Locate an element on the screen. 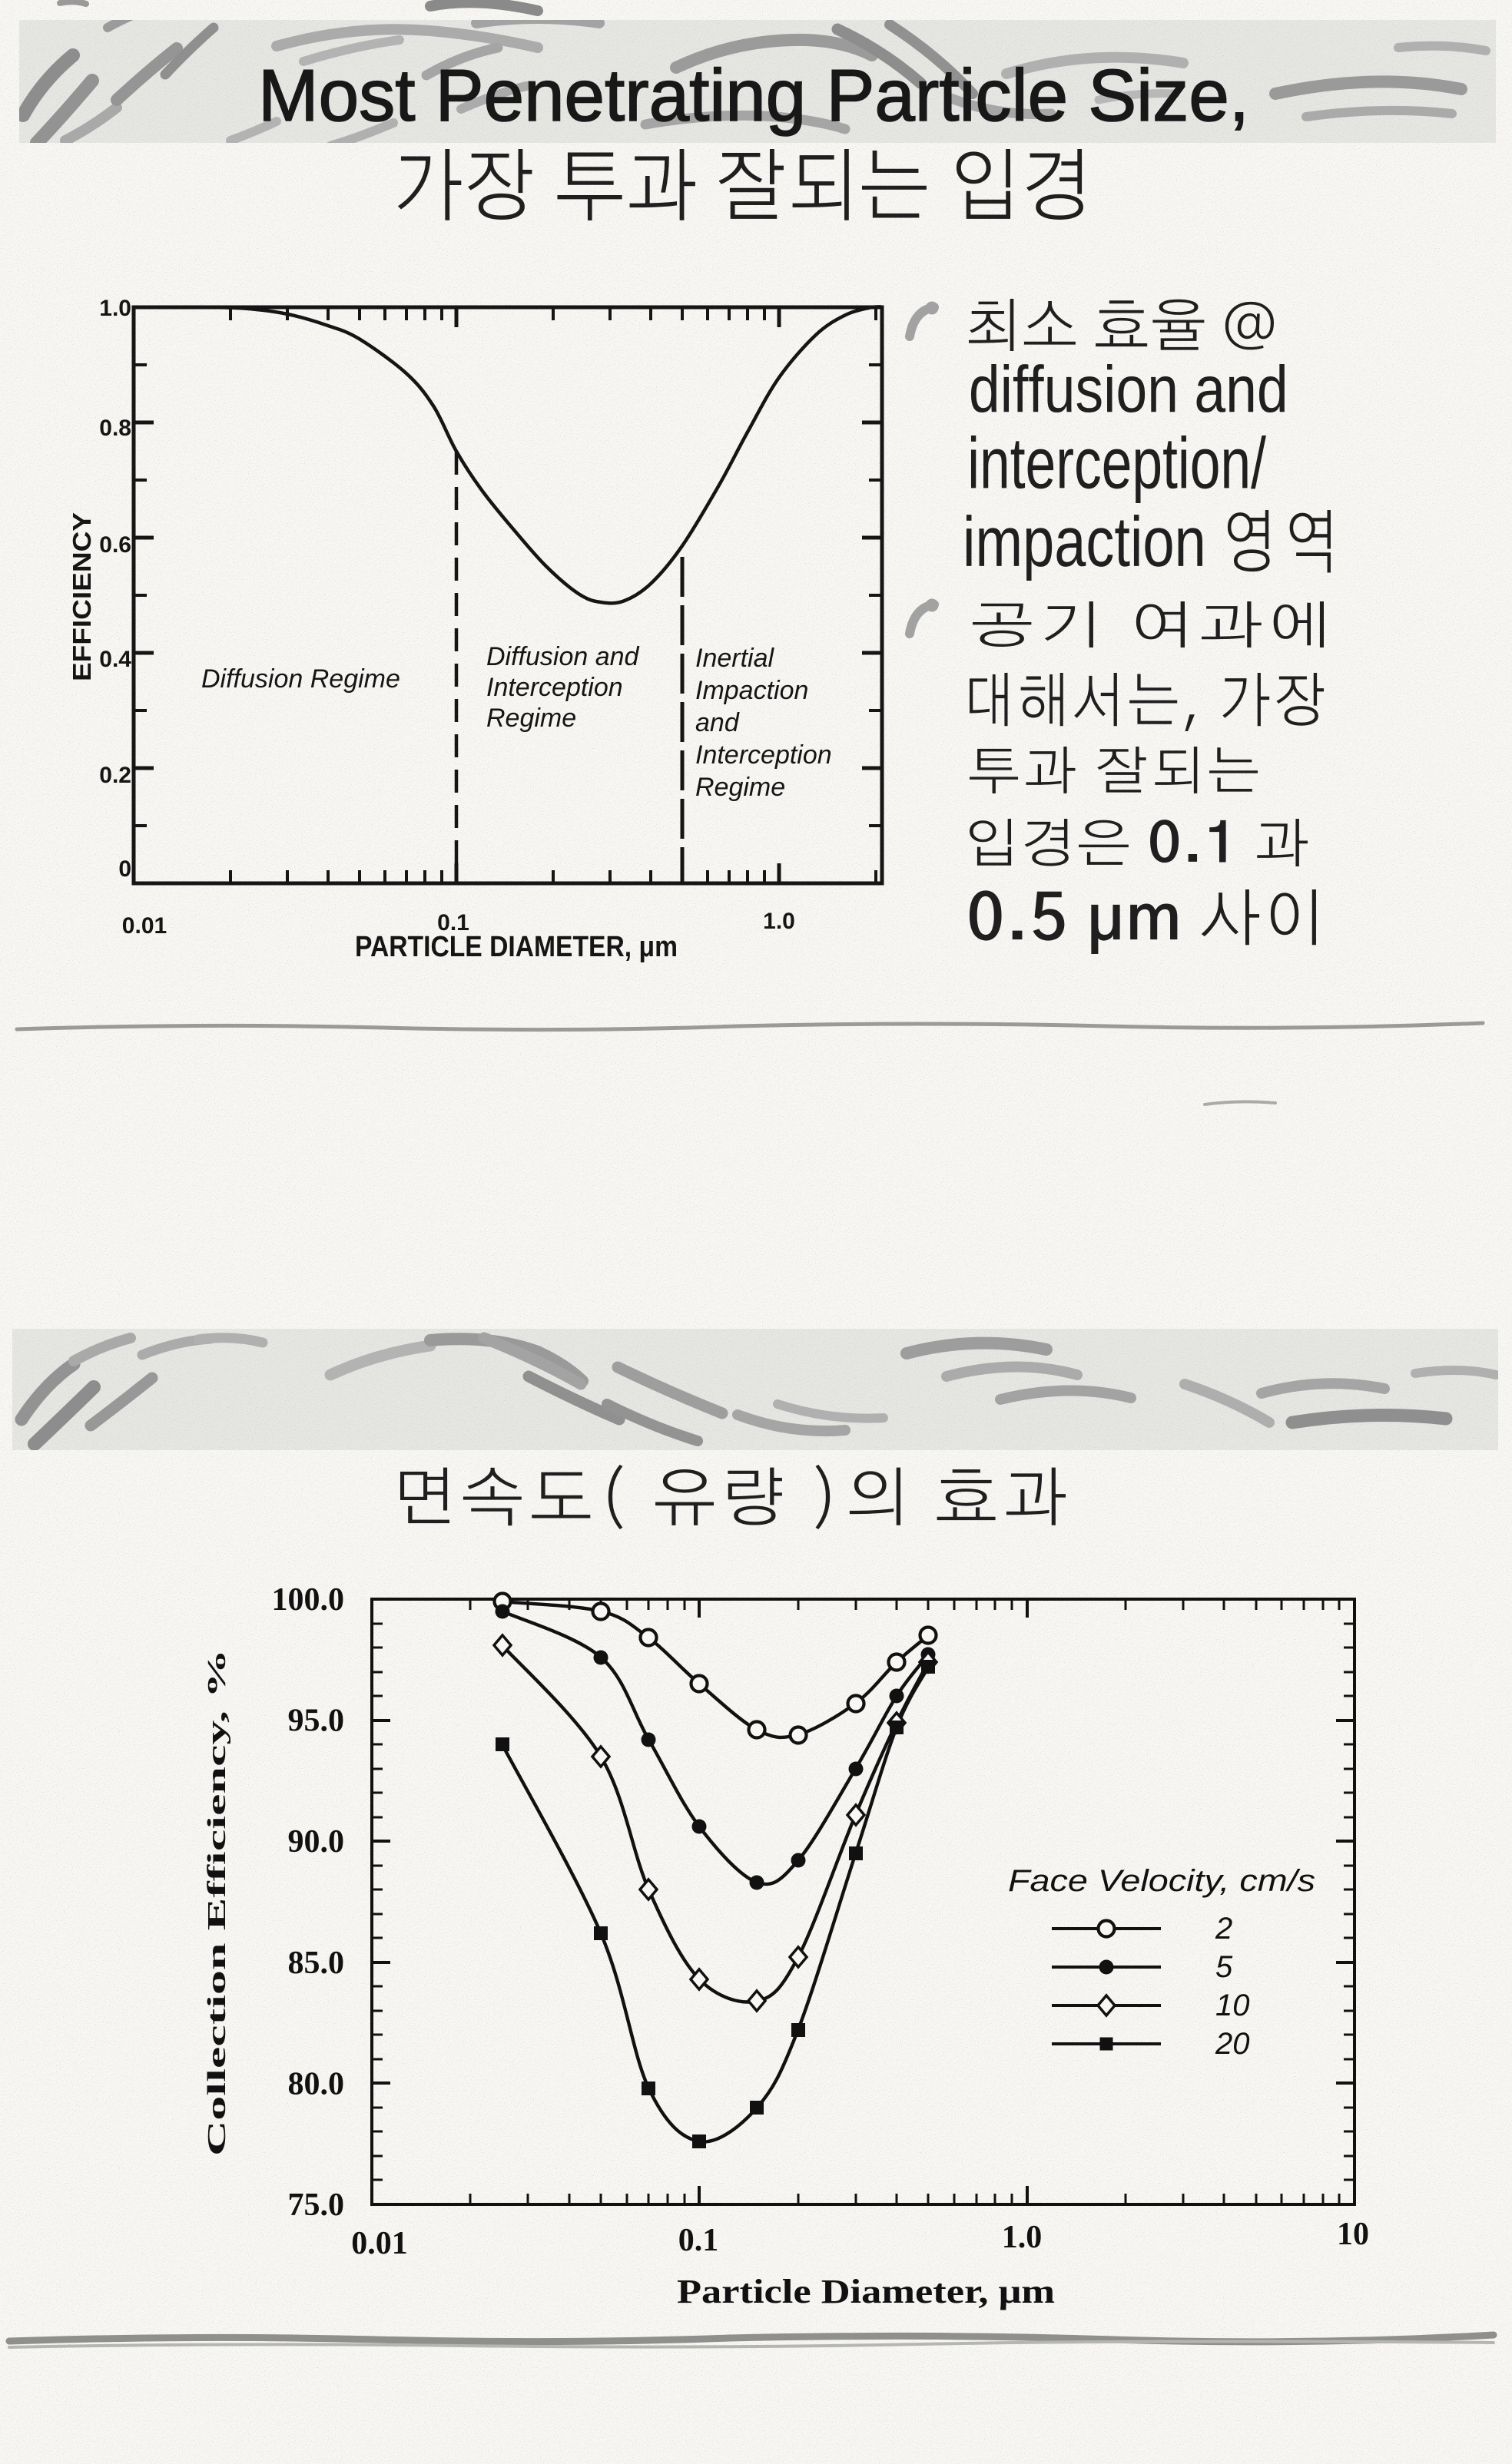  svg-text: 85.0 is located at coordinates (316, 1963).